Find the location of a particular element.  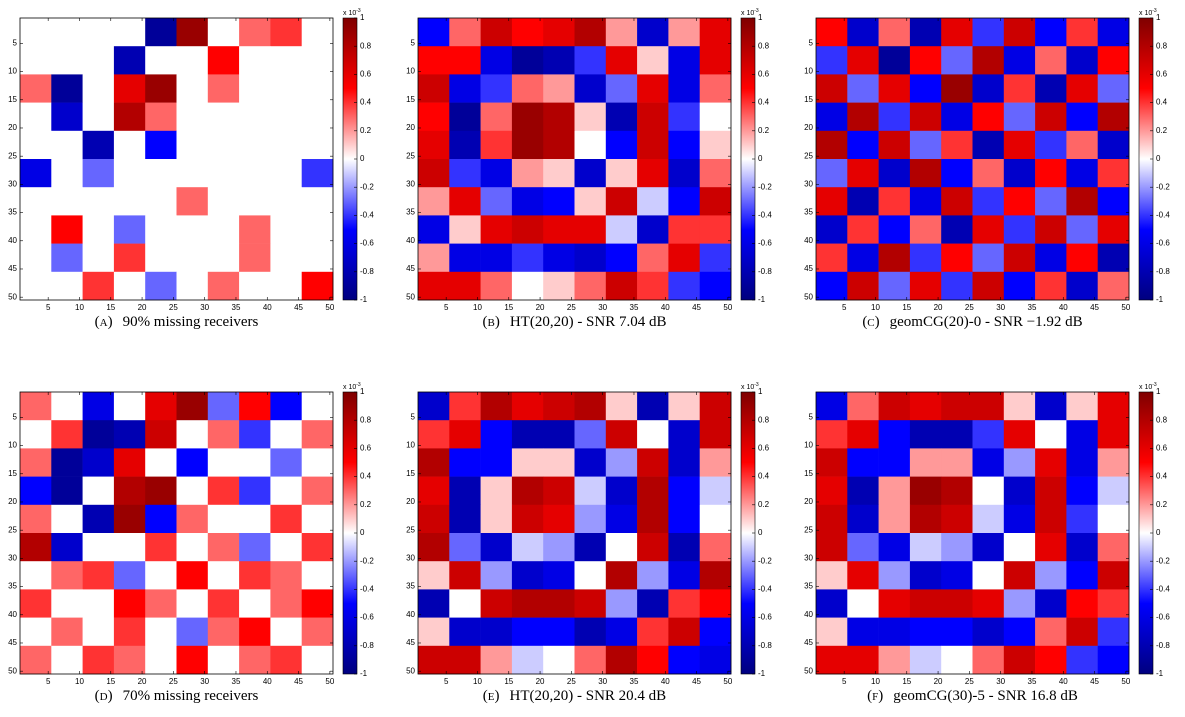

caption-label: (f) is located at coordinates (875, 696).